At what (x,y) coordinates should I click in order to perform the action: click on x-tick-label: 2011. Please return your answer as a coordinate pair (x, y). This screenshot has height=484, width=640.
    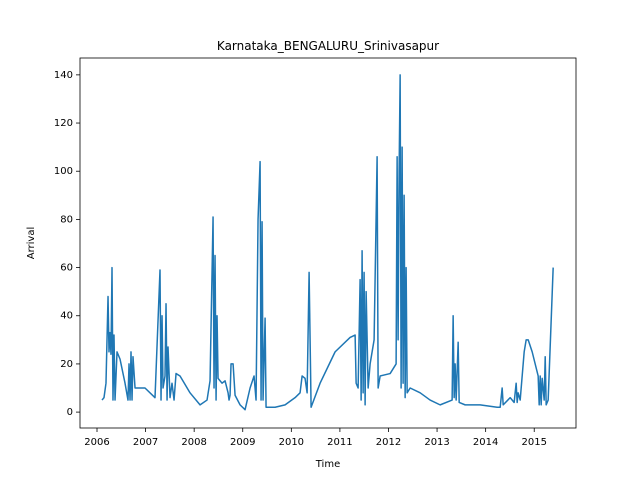
    Looking at the image, I should click on (339, 442).